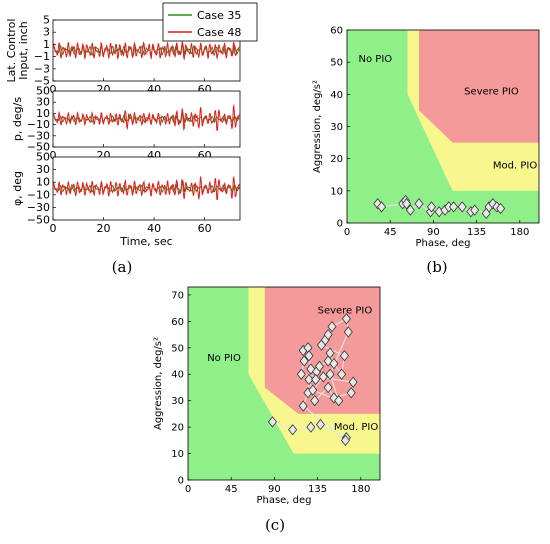  Describe the element at coordinates (42, 68) in the screenshot. I see `y-tick-label: −3` at that location.